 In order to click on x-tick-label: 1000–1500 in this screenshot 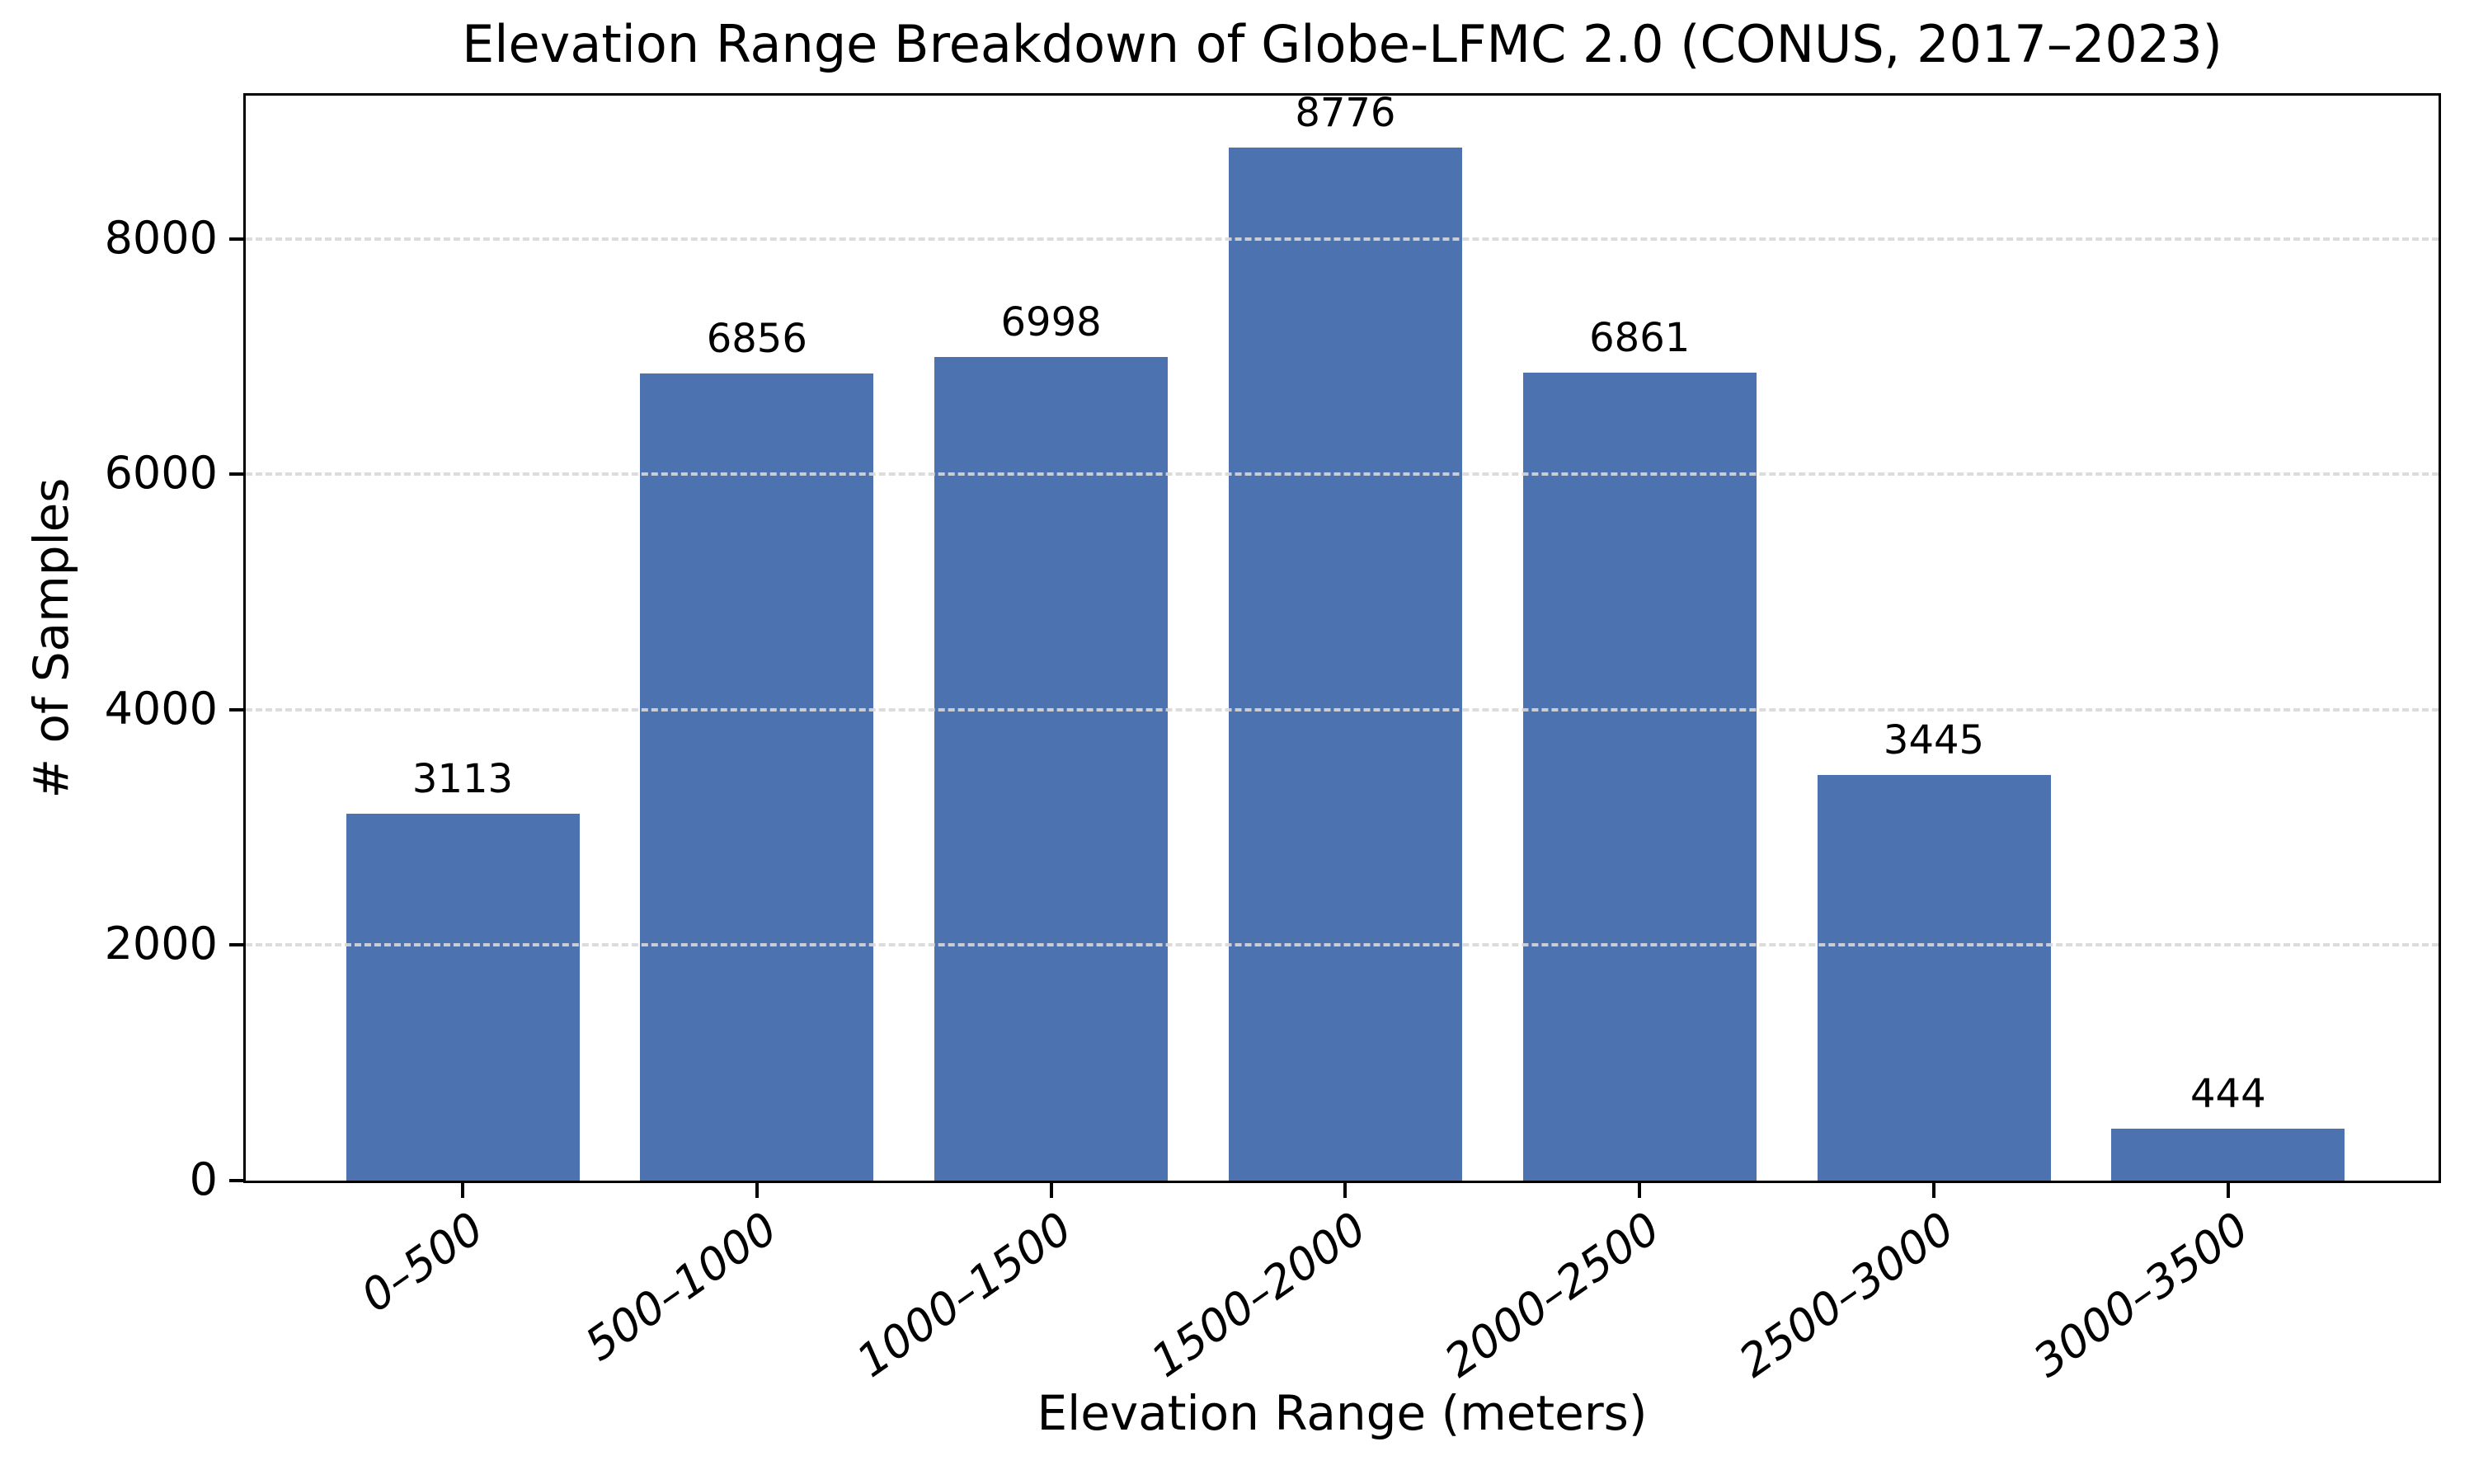, I will do `click(964, 1295)`.